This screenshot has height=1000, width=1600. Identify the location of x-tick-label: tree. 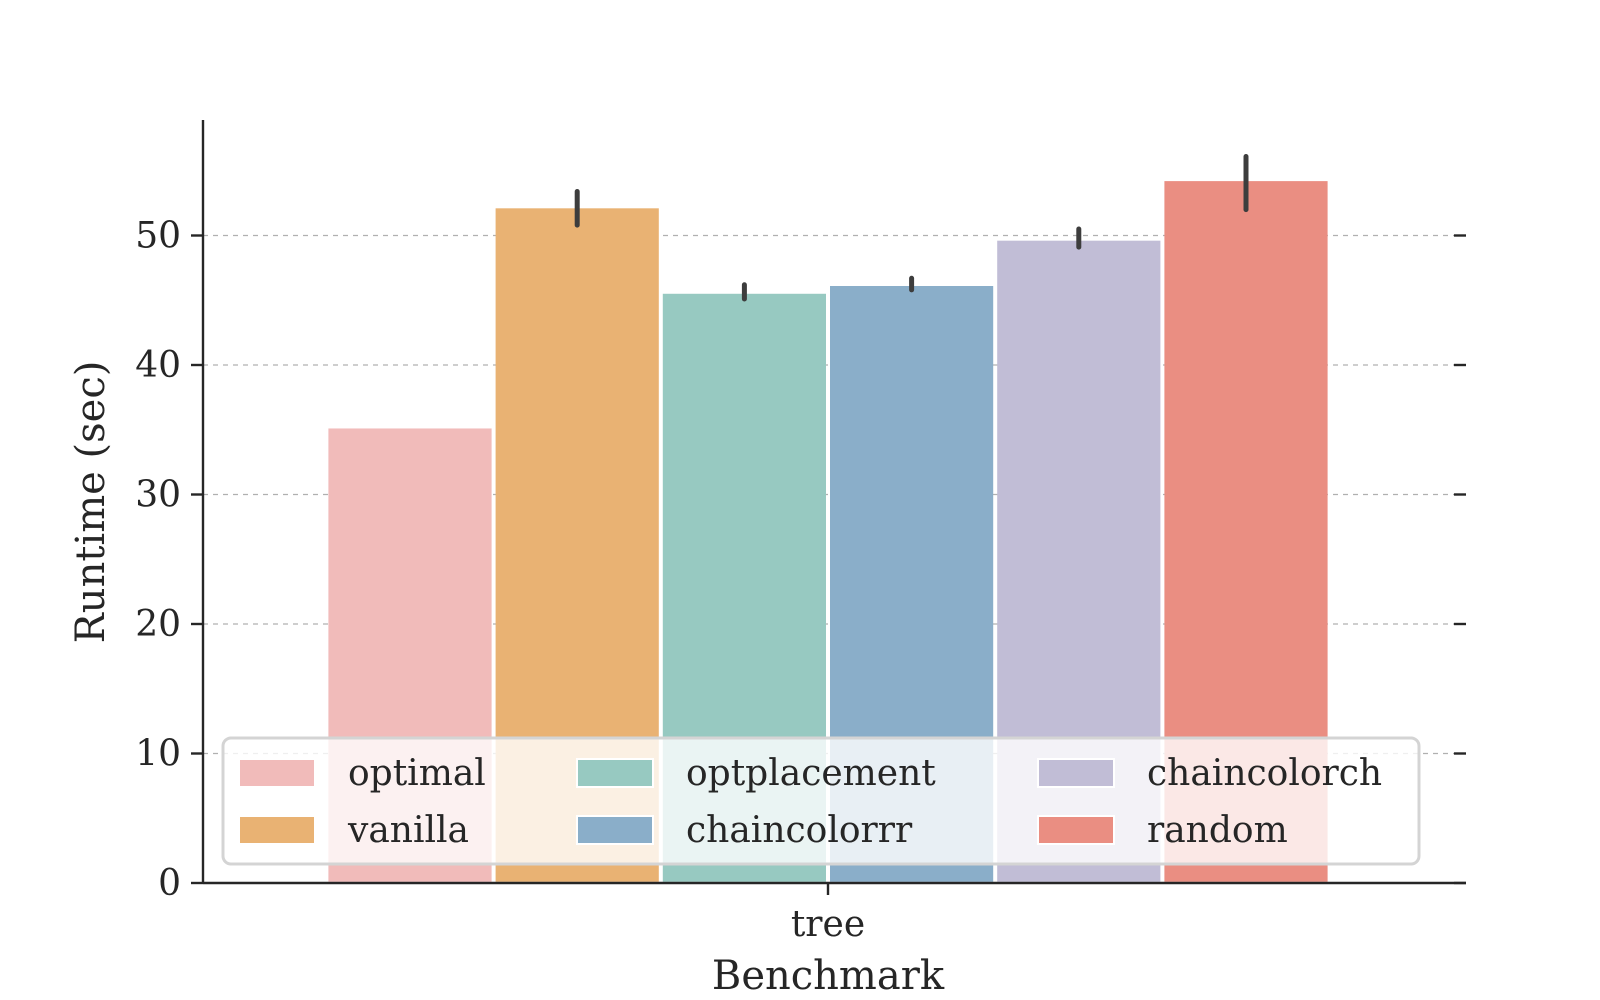
(828, 924).